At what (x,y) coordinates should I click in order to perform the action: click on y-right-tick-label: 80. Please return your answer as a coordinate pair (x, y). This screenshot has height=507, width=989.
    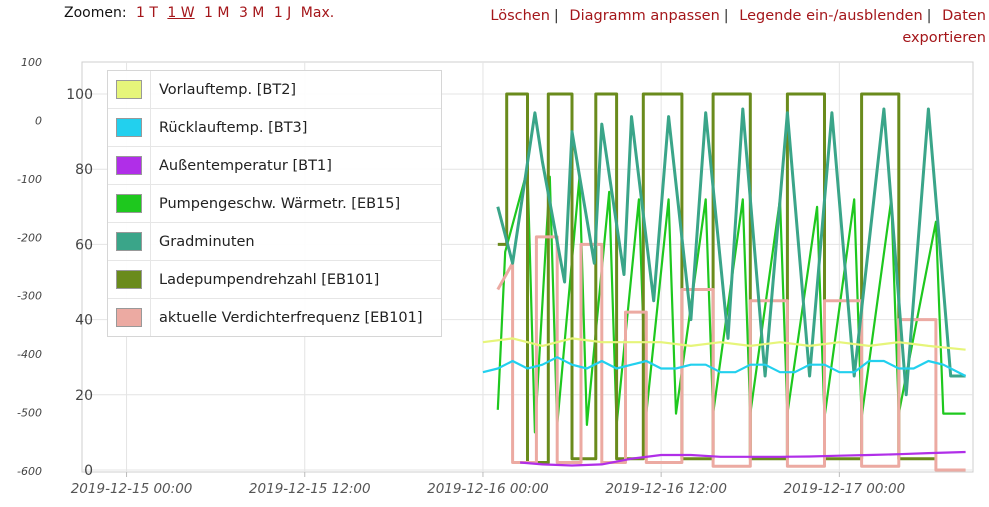
    Looking at the image, I should click on (84, 170).